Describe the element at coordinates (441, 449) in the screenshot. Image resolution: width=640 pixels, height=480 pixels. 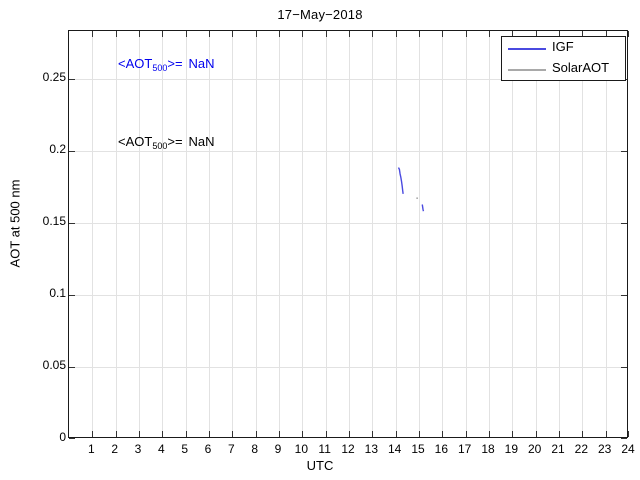
I see `x-tick-label: 16` at that location.